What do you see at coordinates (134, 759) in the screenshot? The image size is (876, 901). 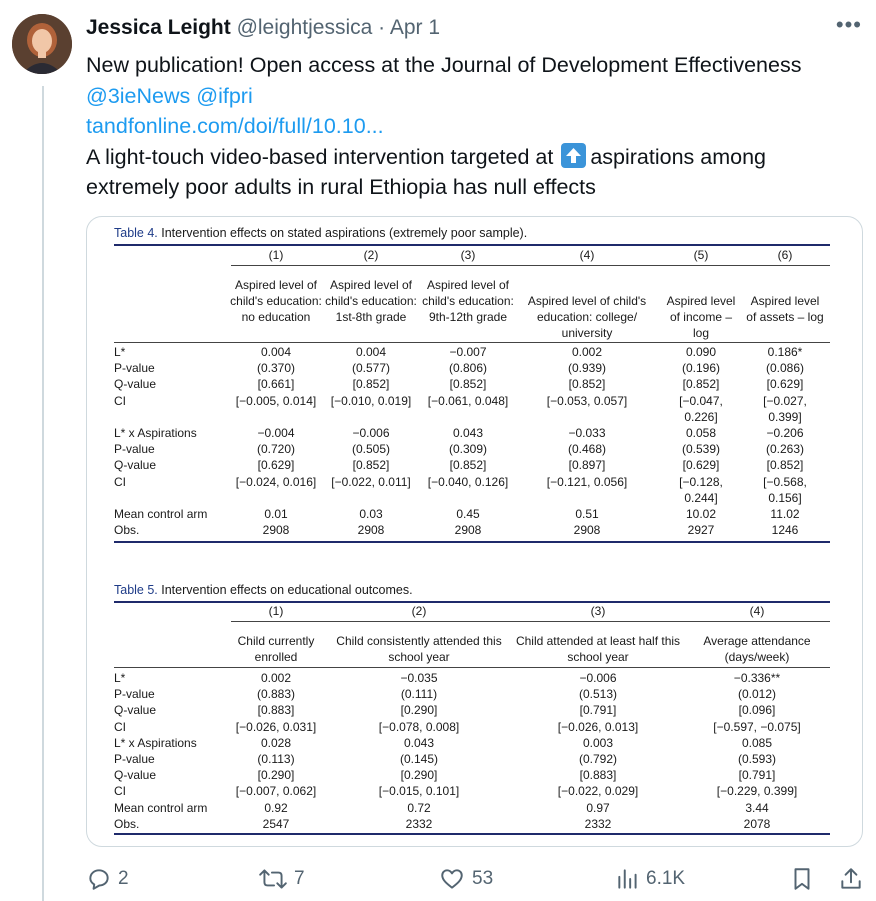 I see `table5-row-label: P-value` at bounding box center [134, 759].